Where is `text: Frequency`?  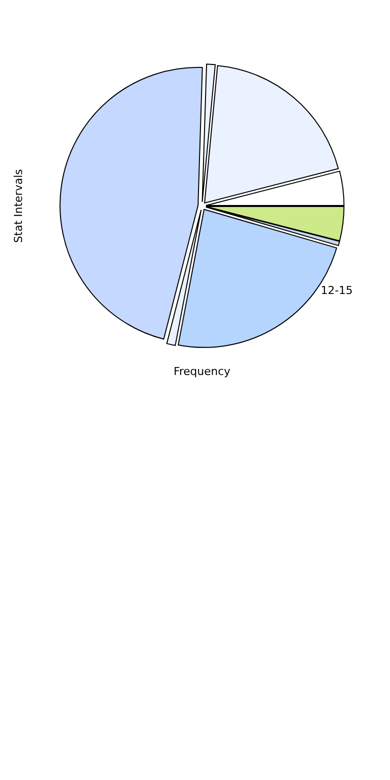
text: Frequency is located at coordinates (202, 371).